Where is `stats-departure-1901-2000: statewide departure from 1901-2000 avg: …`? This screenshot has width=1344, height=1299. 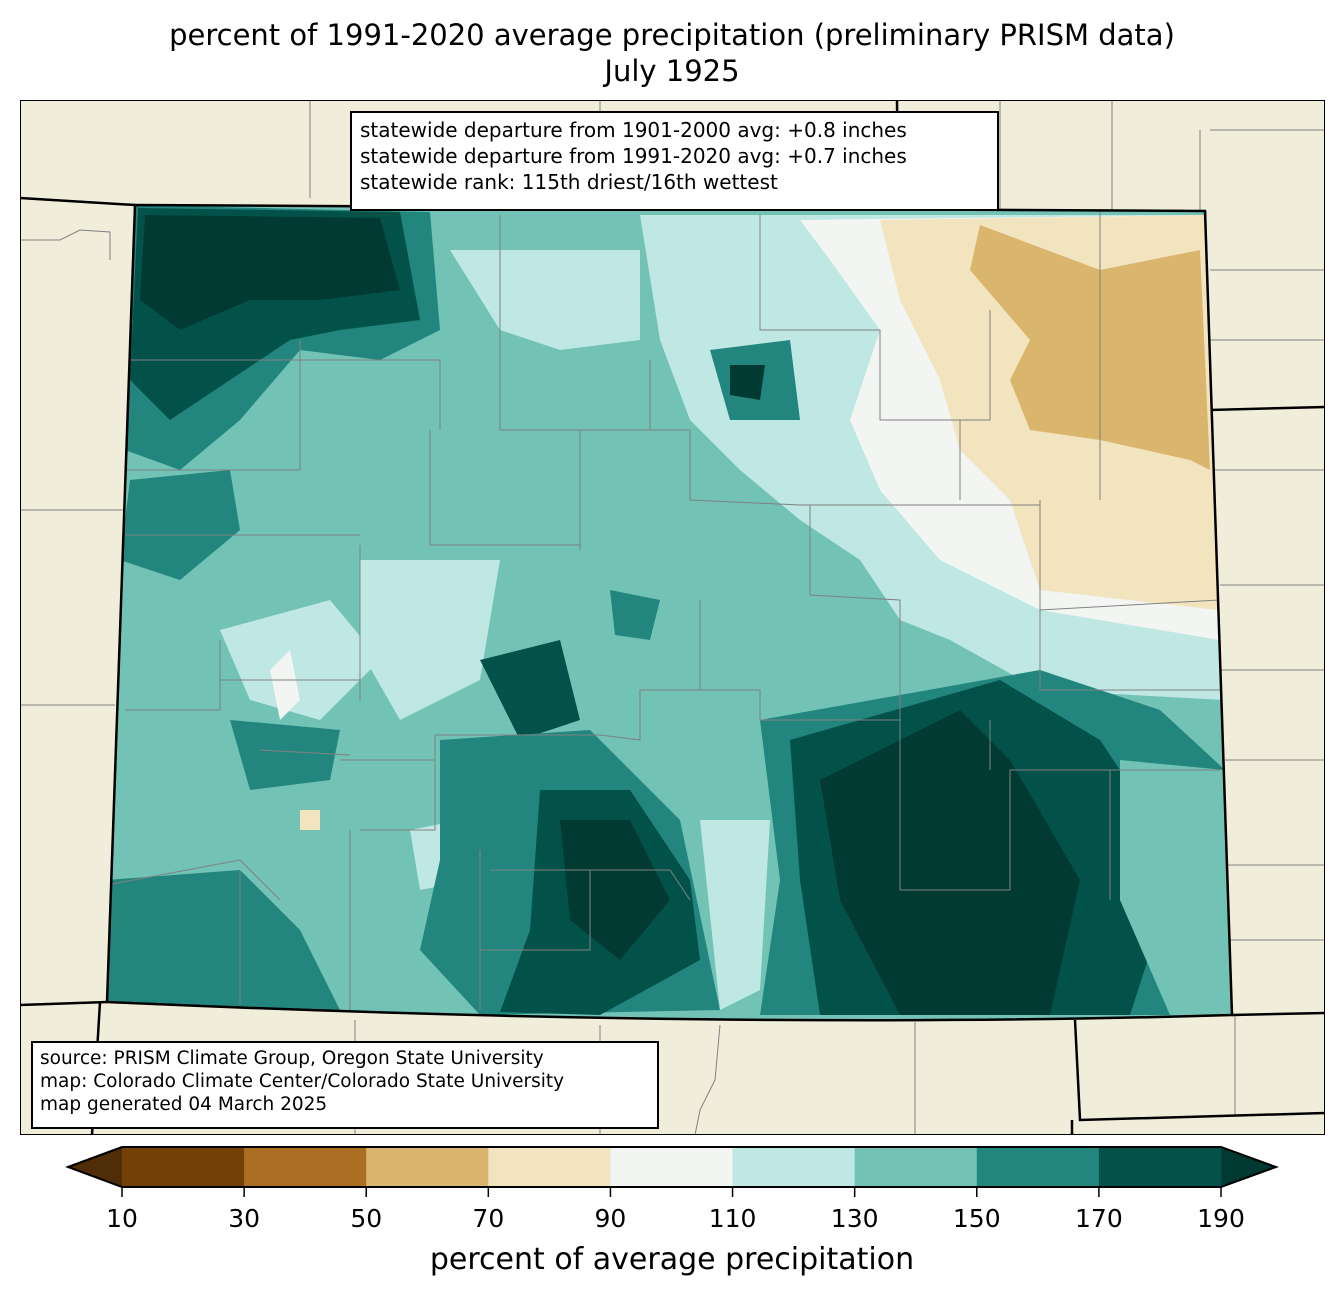 stats-departure-1901-2000: statewide departure from 1901-2000 avg: … is located at coordinates (633, 130).